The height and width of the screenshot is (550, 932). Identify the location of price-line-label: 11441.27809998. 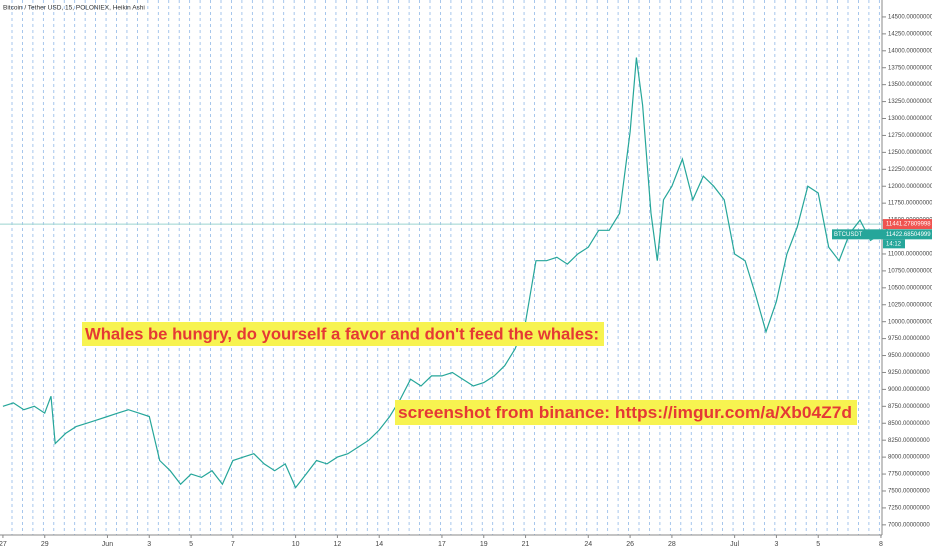
(908, 225).